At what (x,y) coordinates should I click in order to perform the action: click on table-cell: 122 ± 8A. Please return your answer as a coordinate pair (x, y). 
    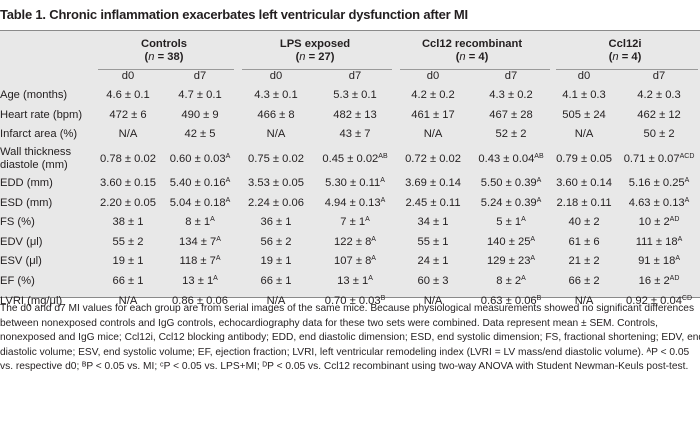
    Looking at the image, I should click on (355, 243).